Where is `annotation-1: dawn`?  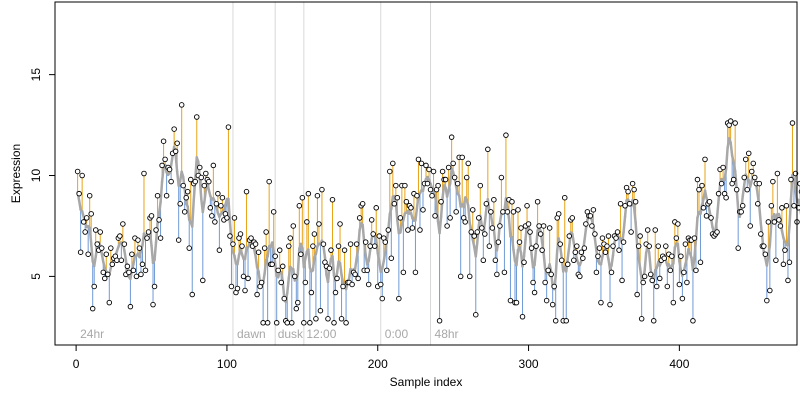
annotation-1: dawn is located at coordinates (251, 334).